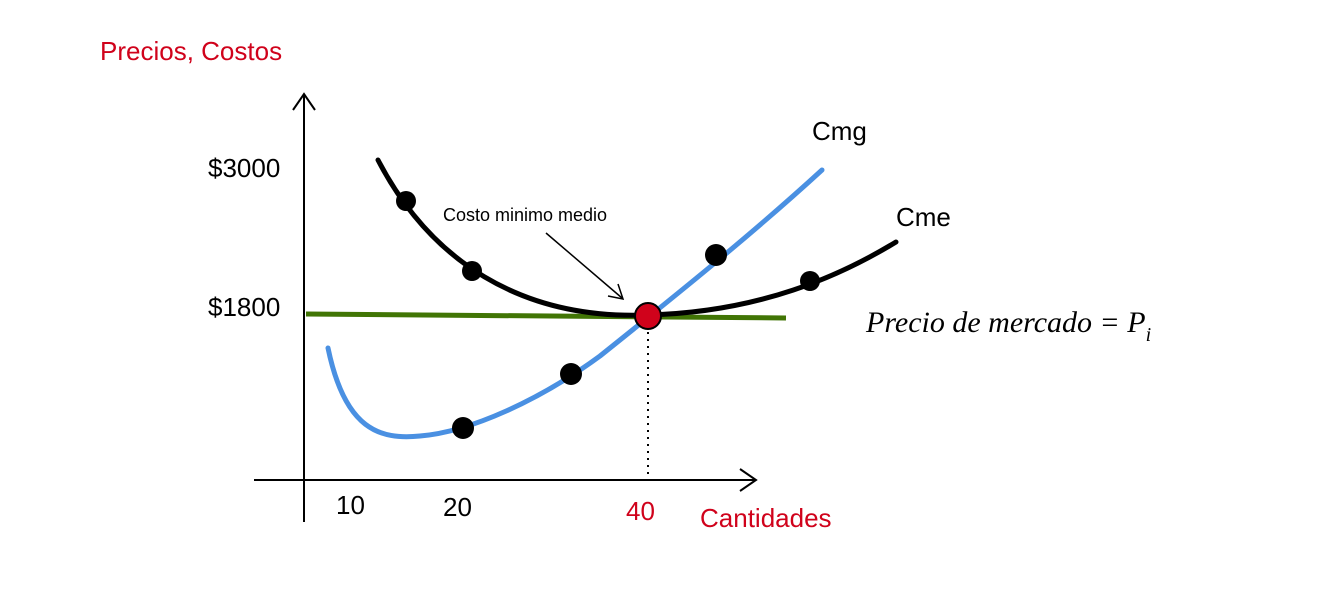 This screenshot has height=609, width=1324. Describe the element at coordinates (304, 101) in the screenshot. I see `y-axis-arrowhead` at that location.